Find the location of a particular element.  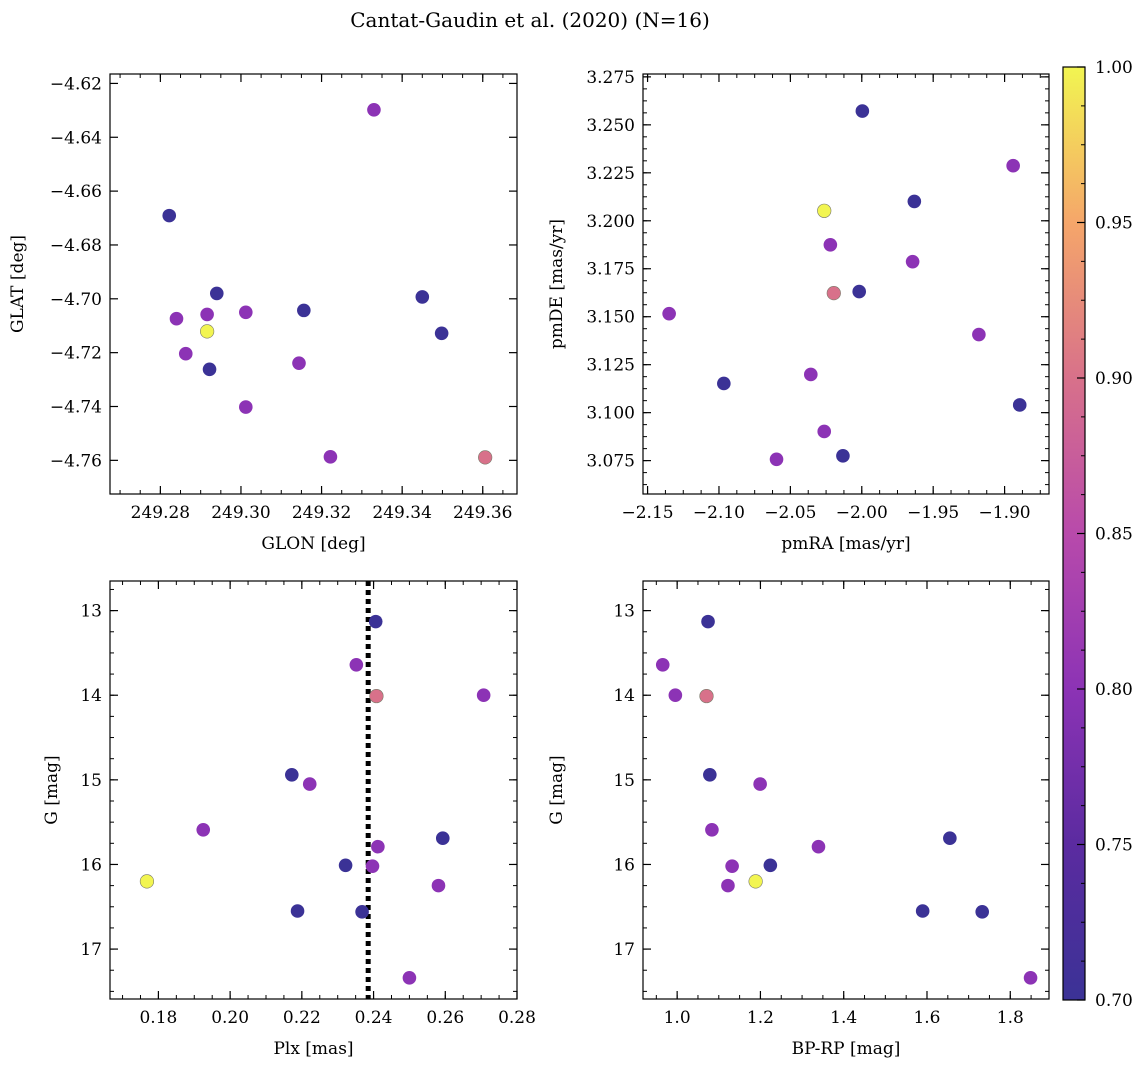

y-tick-label: 15 is located at coordinates (91, 781).